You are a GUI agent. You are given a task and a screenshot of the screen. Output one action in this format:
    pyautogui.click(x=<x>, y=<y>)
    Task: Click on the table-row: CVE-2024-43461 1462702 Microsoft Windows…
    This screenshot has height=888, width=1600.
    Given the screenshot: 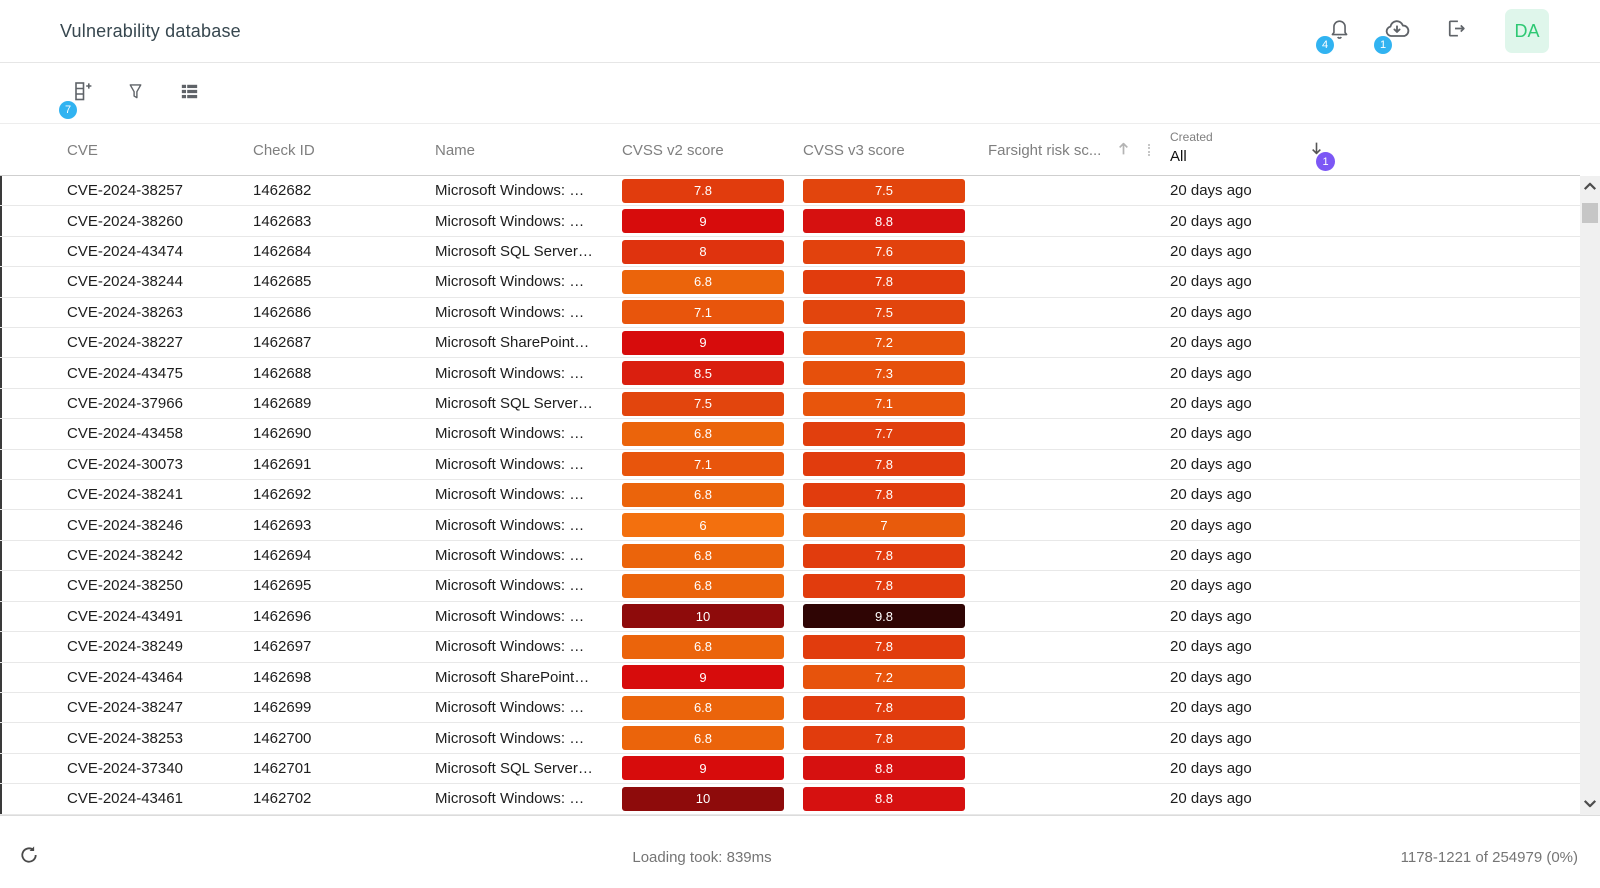 What is the action you would take?
    pyautogui.click(x=790, y=799)
    